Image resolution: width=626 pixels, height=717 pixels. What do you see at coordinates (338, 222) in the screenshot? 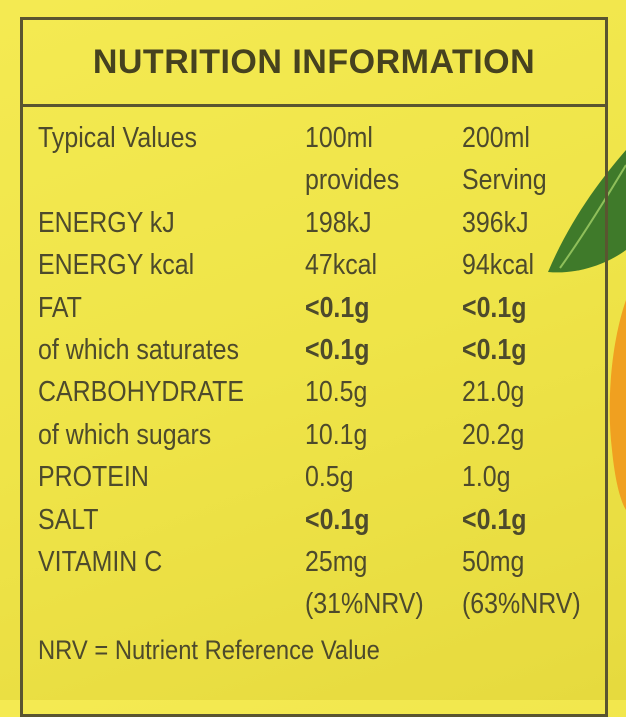
I see `row-value: 198kJ` at bounding box center [338, 222].